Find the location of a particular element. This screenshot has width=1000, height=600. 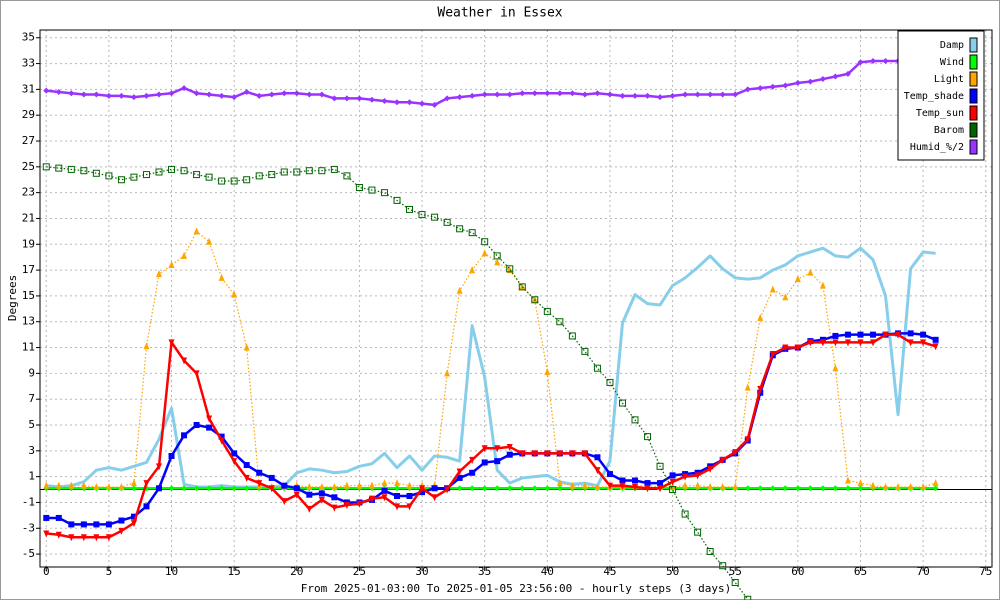

x-tick-label: 50 is located at coordinates (672, 571).